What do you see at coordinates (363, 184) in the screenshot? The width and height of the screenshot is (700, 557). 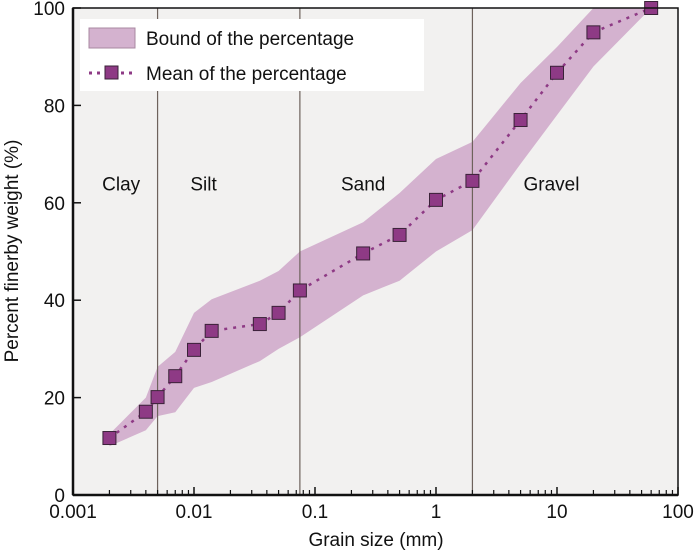 I see `region-label-sand: Sand` at bounding box center [363, 184].